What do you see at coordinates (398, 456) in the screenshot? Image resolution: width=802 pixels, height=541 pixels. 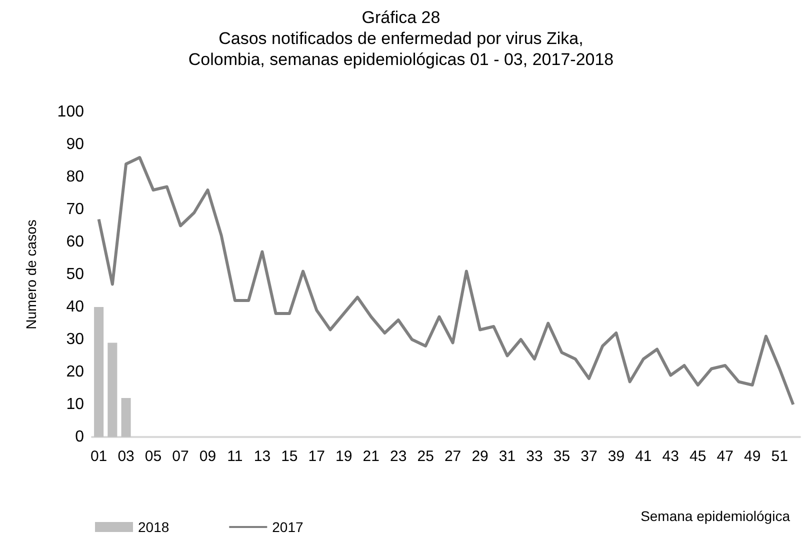 I see `x-tick-label: 23` at bounding box center [398, 456].